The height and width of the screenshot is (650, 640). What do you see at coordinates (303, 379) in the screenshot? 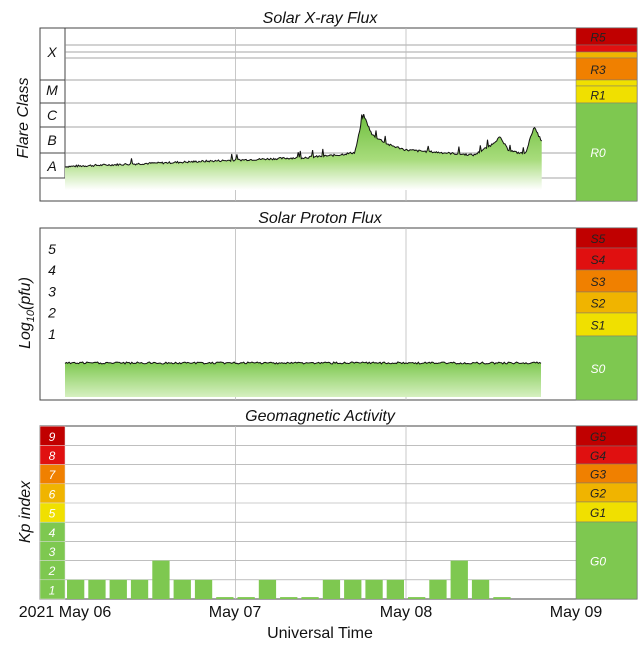
I see `proton-flux-area` at bounding box center [303, 379].